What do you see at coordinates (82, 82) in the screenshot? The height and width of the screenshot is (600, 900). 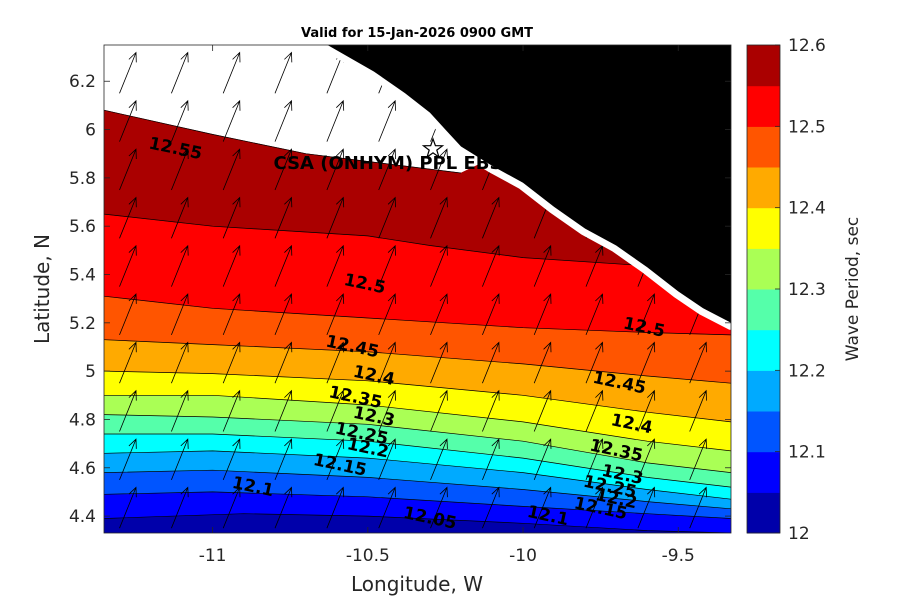 I see `y-tick-label-9: 6.2` at bounding box center [82, 82].